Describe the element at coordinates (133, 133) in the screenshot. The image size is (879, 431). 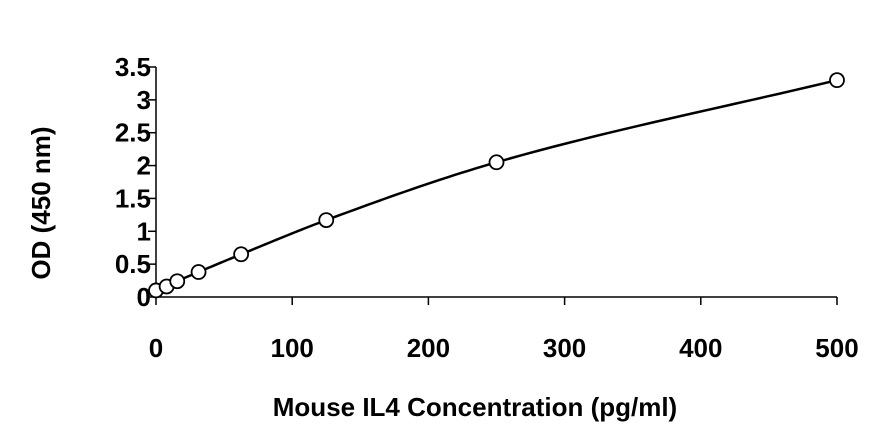
I see `y-tick-label: 2.5` at that location.